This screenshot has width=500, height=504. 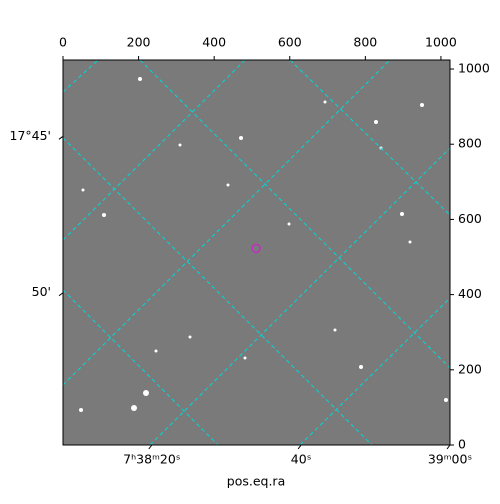 I want to click on target-marker, so click(x=256, y=248).